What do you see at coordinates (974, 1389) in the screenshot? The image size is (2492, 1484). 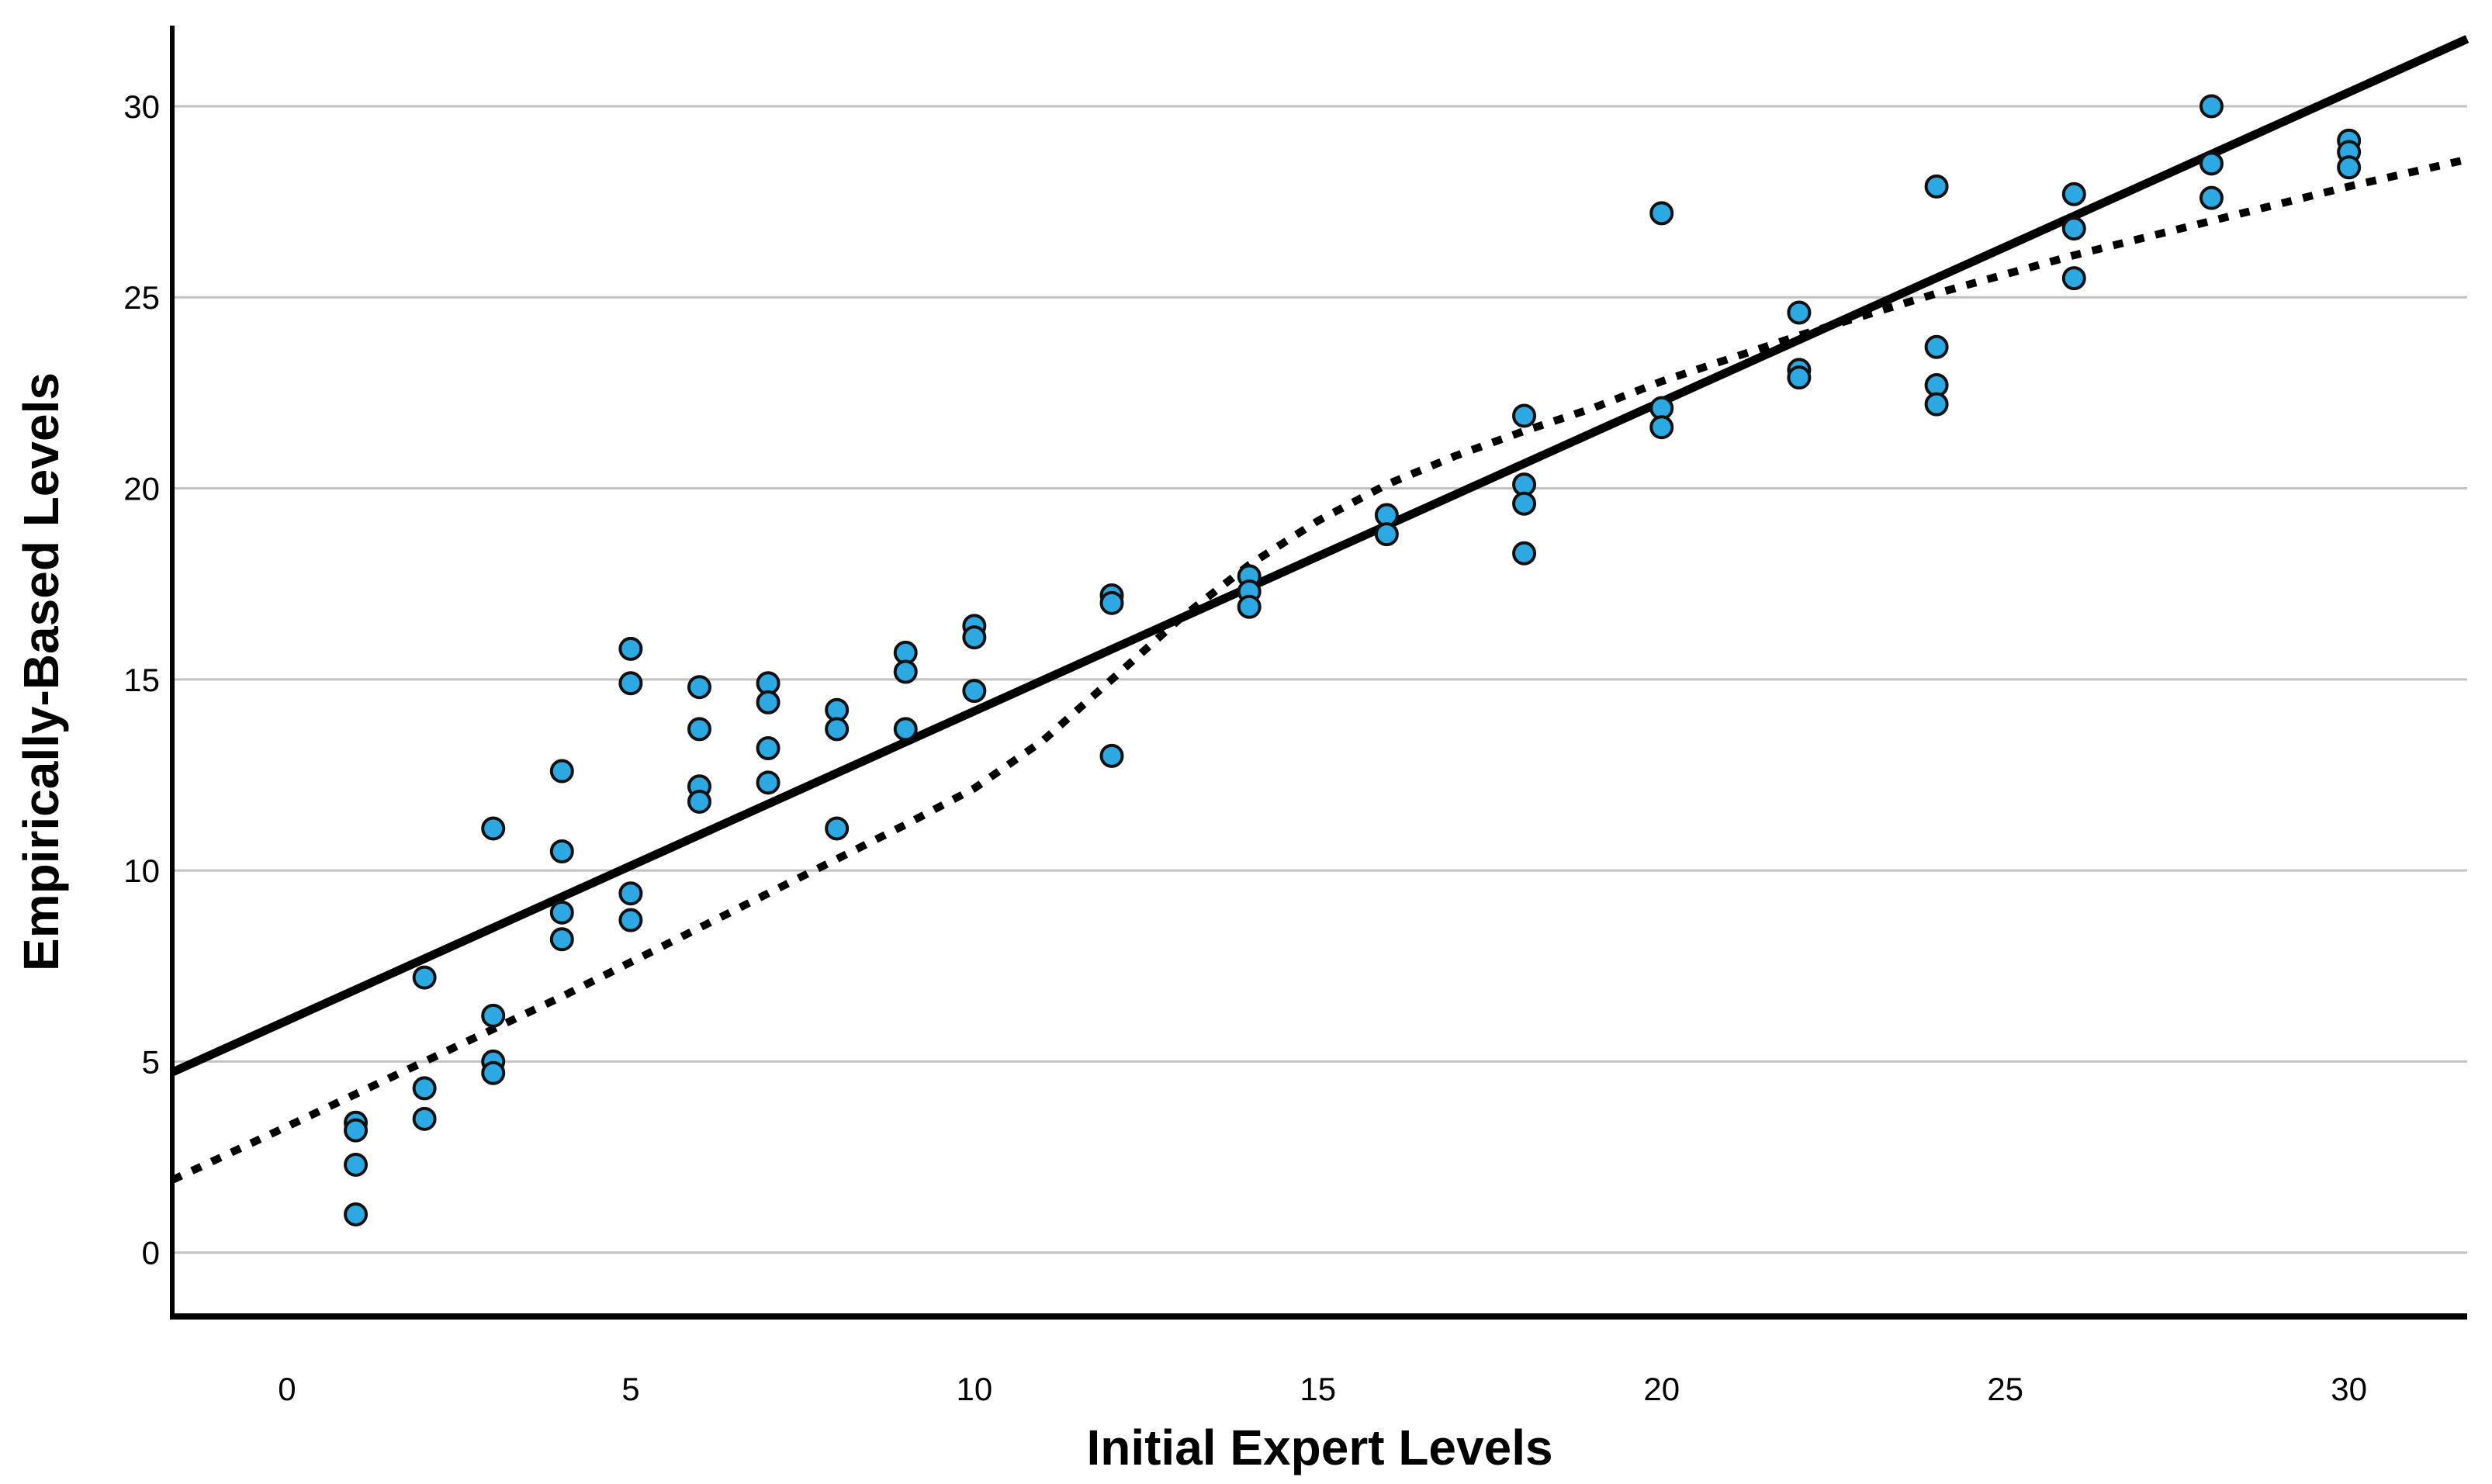 I see `x-tick-label: 10` at bounding box center [974, 1389].